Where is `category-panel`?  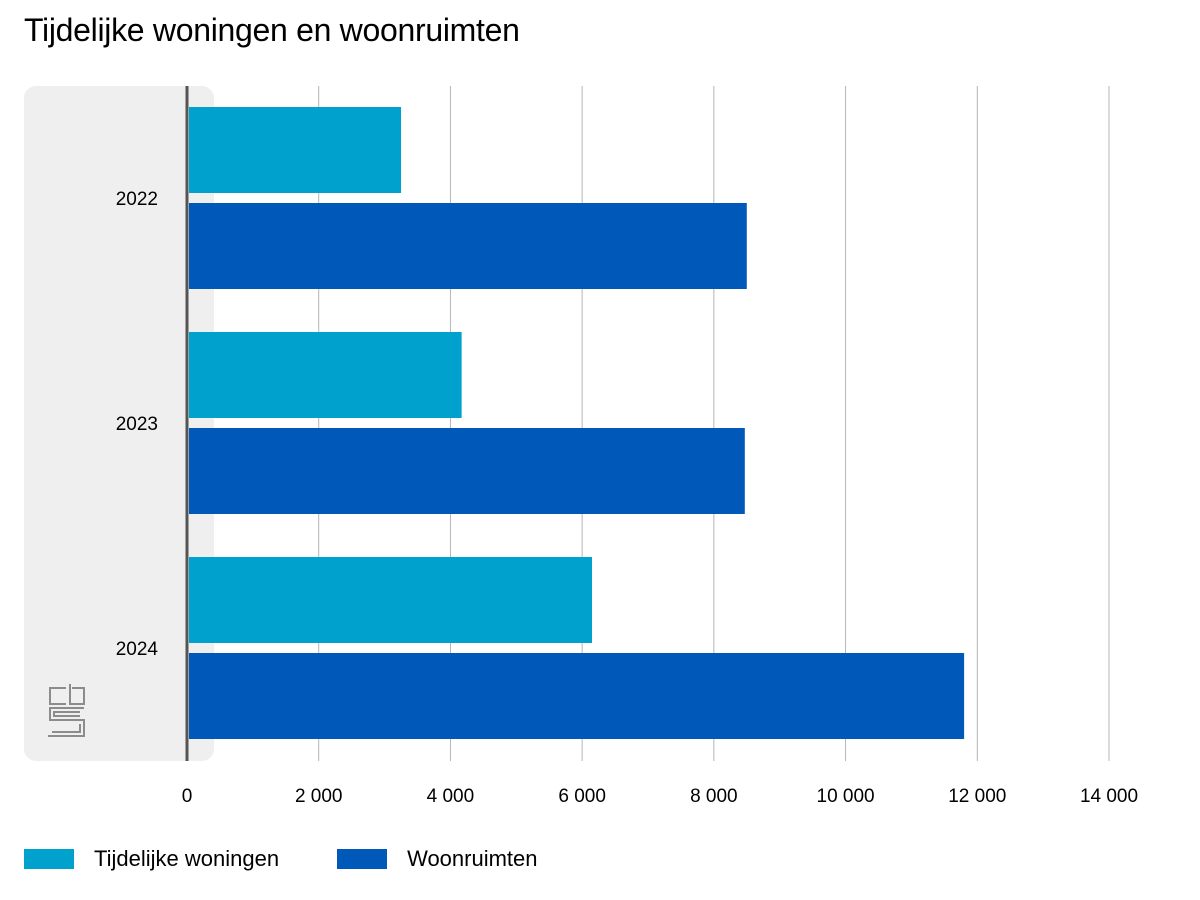 category-panel is located at coordinates (119, 423).